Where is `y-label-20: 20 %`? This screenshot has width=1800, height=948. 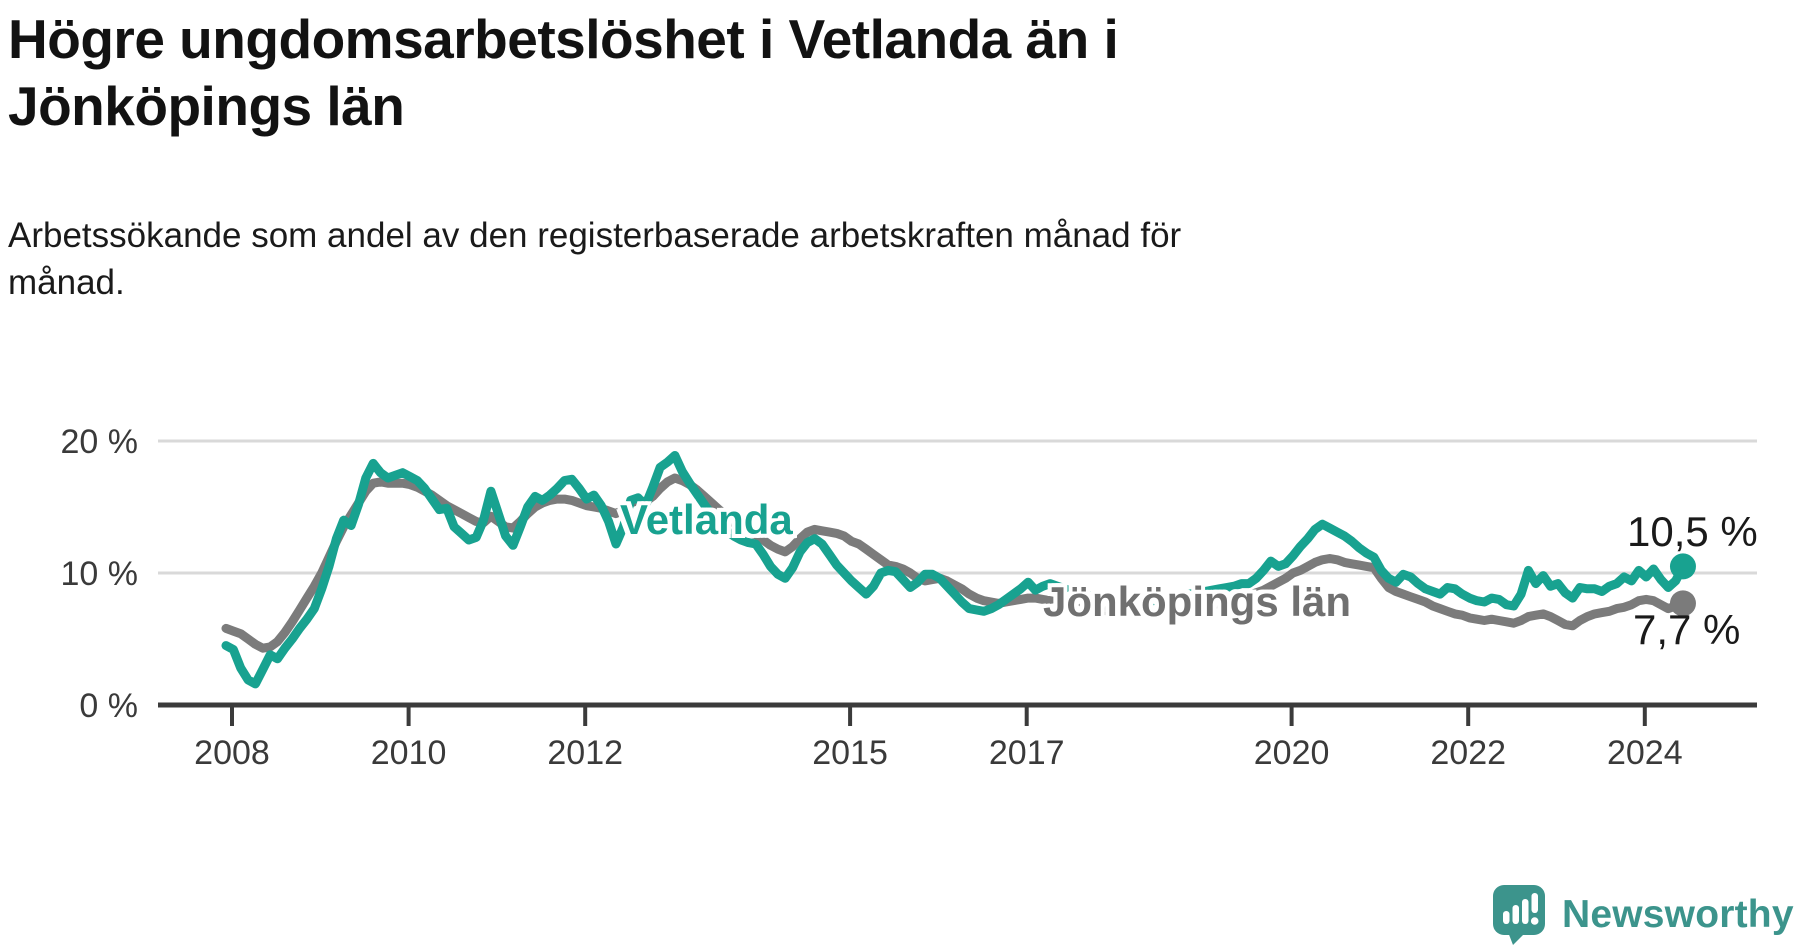
y-label-20: 20 % is located at coordinates (100, 442).